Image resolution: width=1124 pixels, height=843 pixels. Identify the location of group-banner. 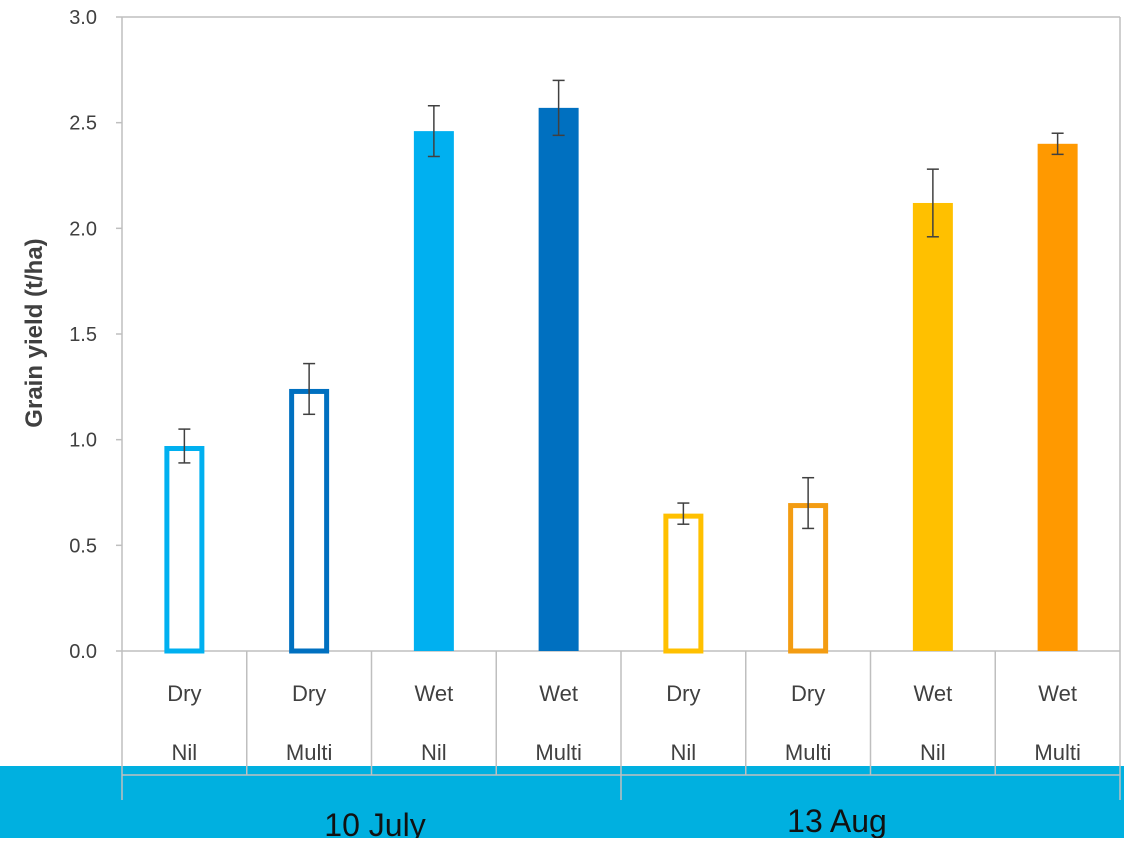
(562, 802).